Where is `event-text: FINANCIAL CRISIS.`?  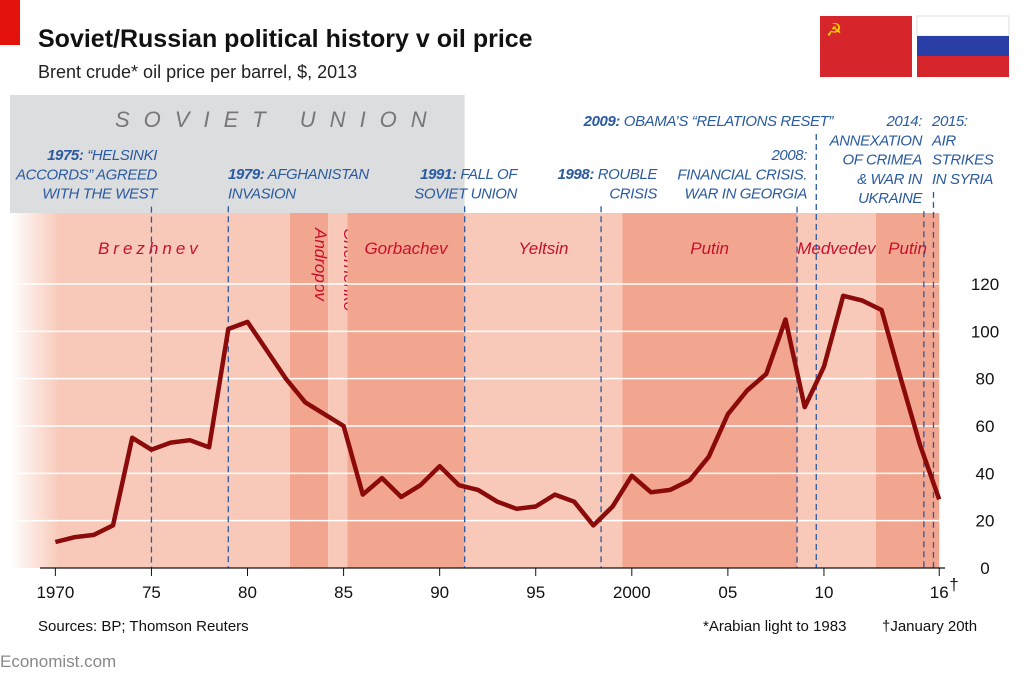
event-text: FINANCIAL CRISIS. is located at coordinates (742, 174).